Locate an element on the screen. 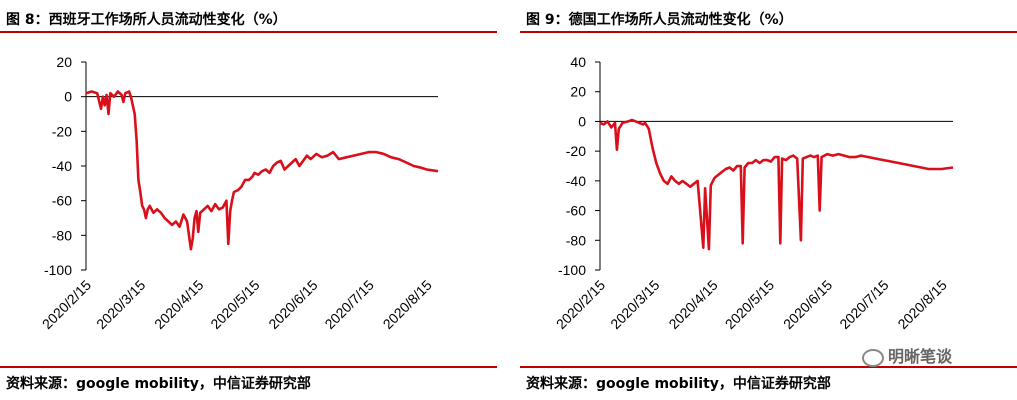 This screenshot has height=400, width=1017. wechat-icon is located at coordinates (873, 357).